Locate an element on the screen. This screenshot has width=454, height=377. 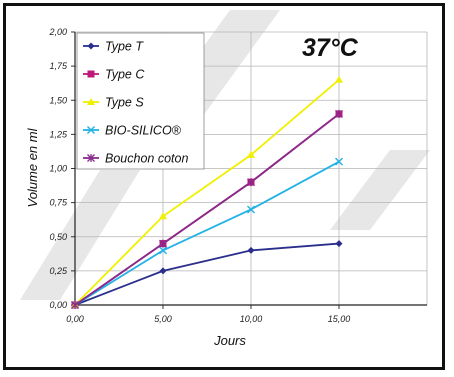
y-tick-label: 2,00 is located at coordinates (57, 32).